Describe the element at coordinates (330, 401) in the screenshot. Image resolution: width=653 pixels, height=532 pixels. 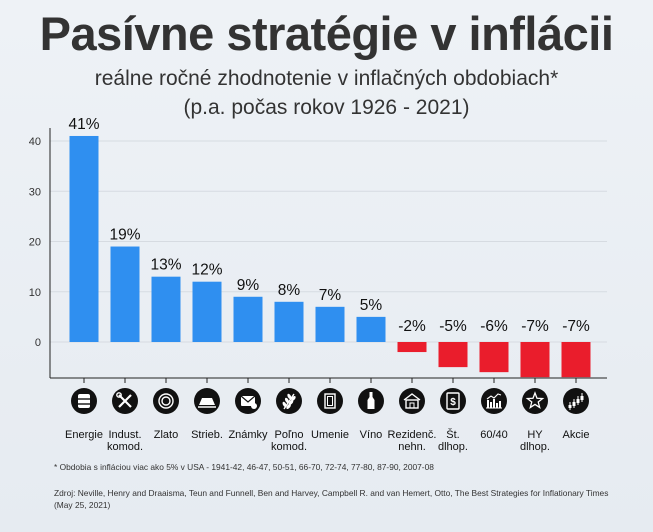
I see `painting-icon` at that location.